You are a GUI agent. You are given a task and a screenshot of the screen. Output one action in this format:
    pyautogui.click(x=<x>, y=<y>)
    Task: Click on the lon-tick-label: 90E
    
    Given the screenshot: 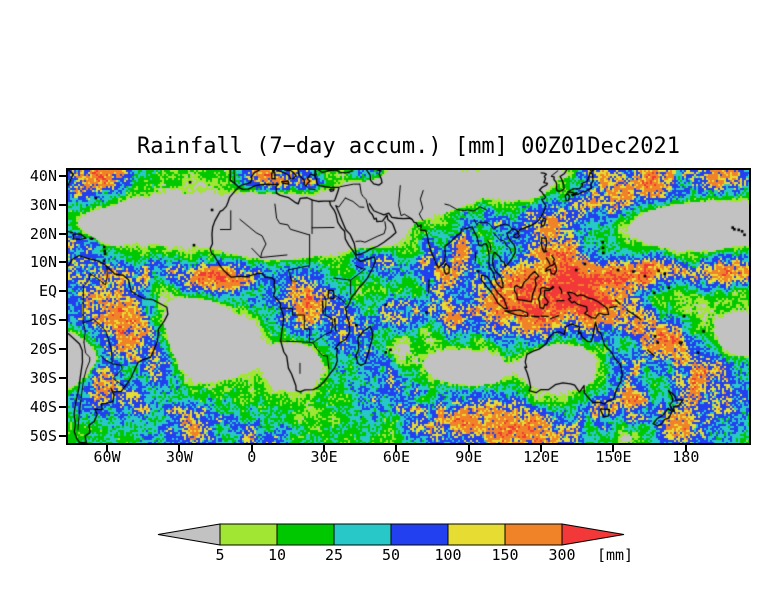 What is the action you would take?
    pyautogui.click(x=469, y=457)
    